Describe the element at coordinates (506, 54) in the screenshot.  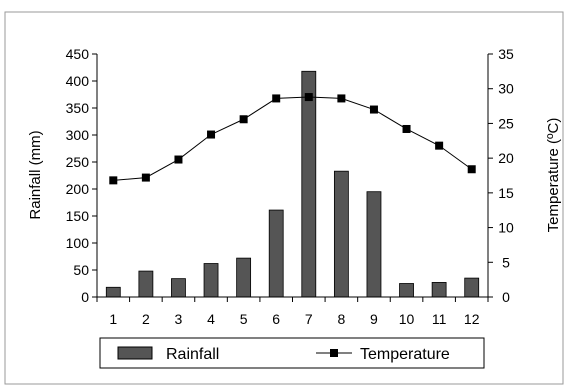
I see `y-tick-label-right: 35` at that location.